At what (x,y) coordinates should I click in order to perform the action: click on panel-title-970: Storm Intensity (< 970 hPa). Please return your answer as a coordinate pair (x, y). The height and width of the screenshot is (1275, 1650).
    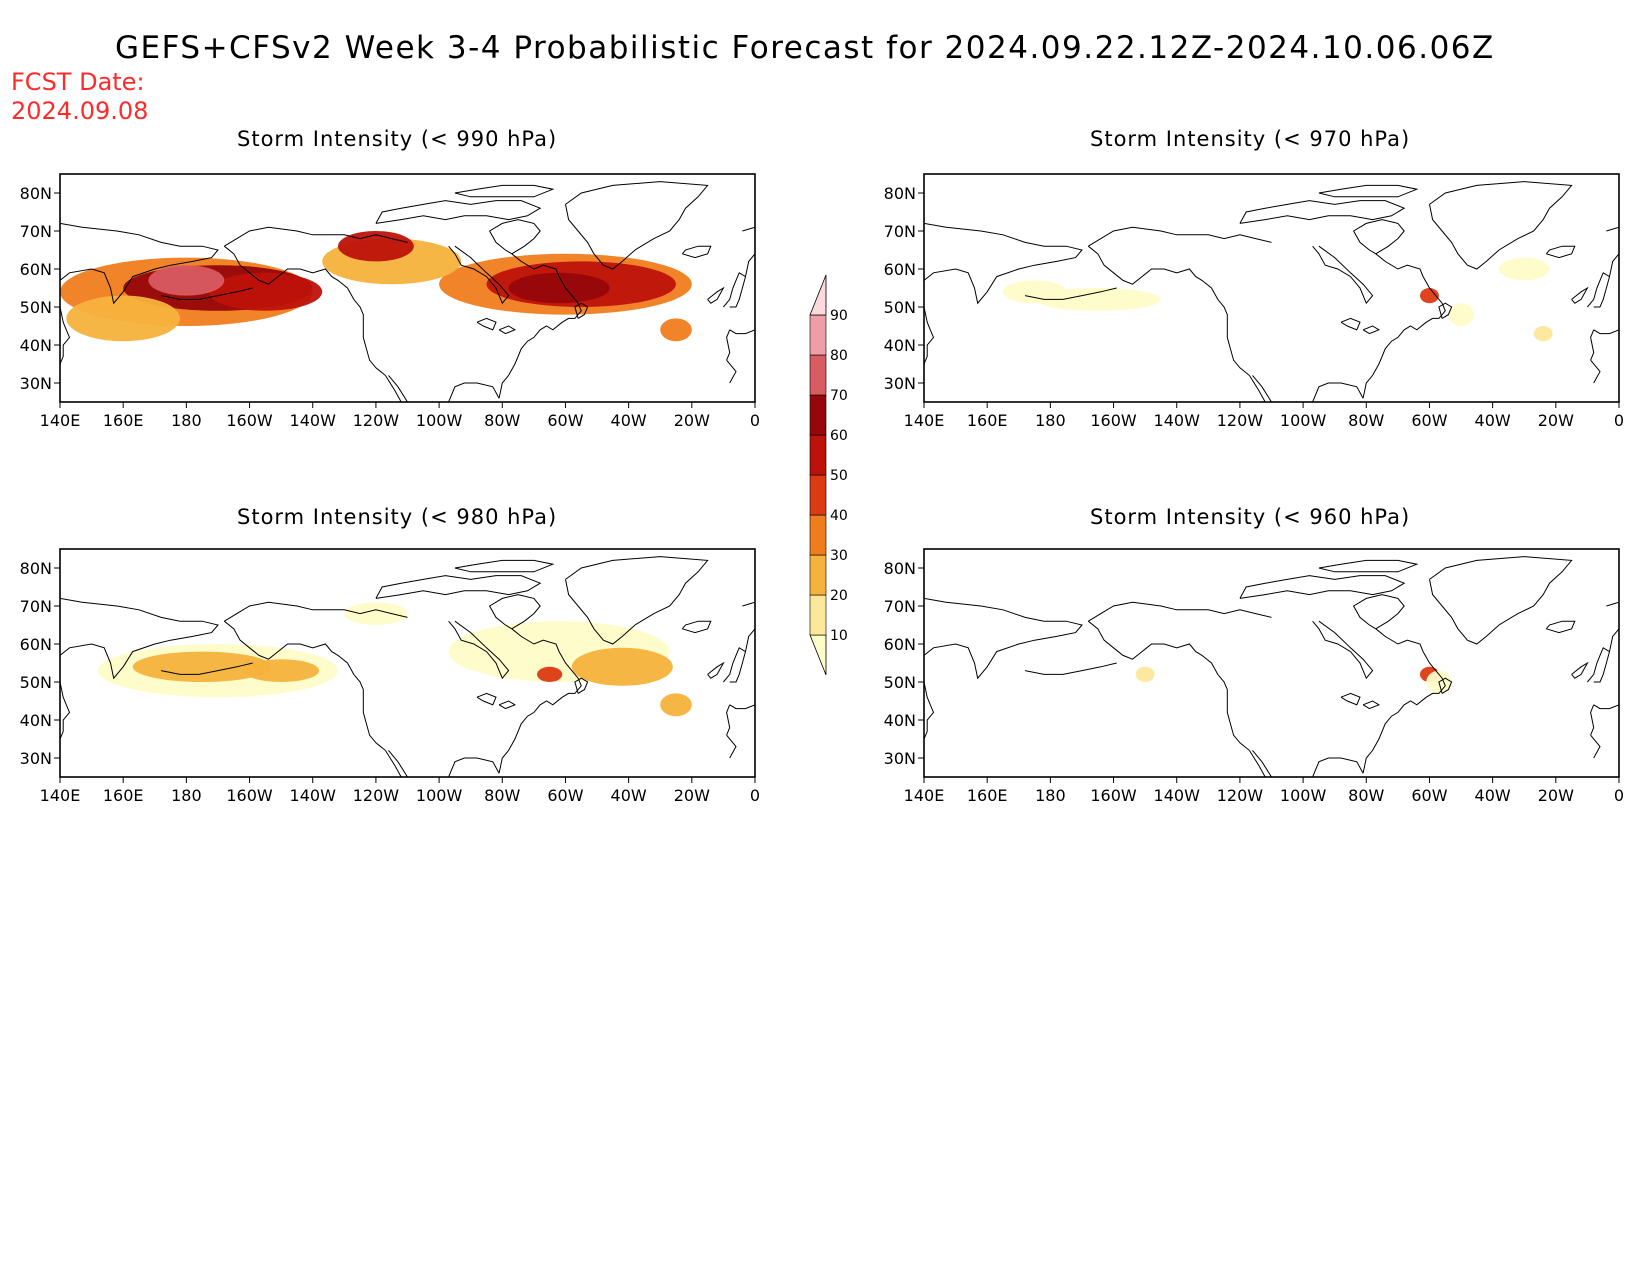
    Looking at the image, I should click on (1250, 139).